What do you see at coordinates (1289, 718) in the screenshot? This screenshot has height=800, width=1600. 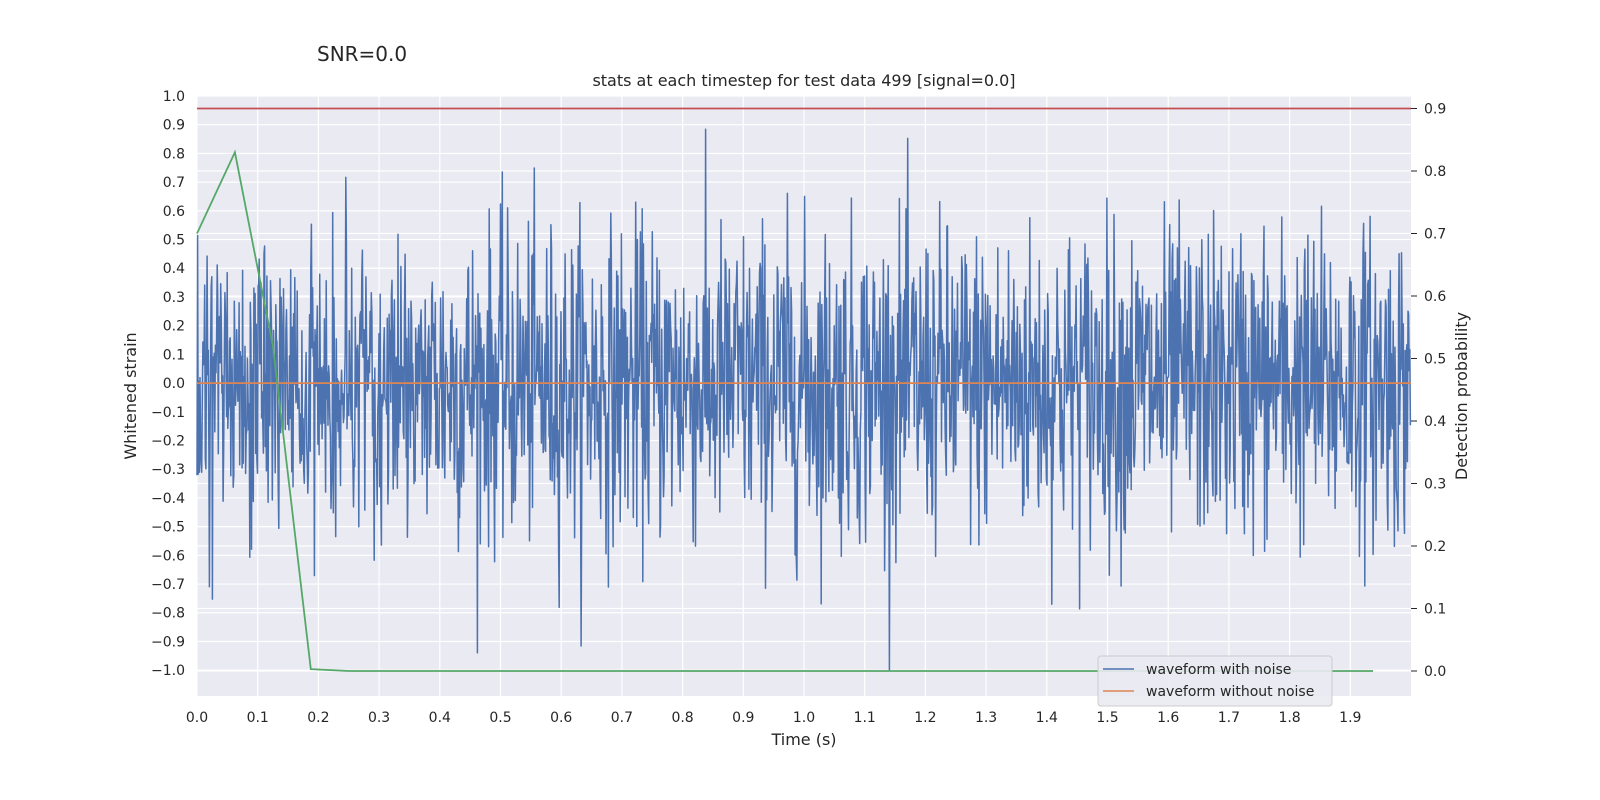 I see `x-tick-label: 1.8` at bounding box center [1289, 718].